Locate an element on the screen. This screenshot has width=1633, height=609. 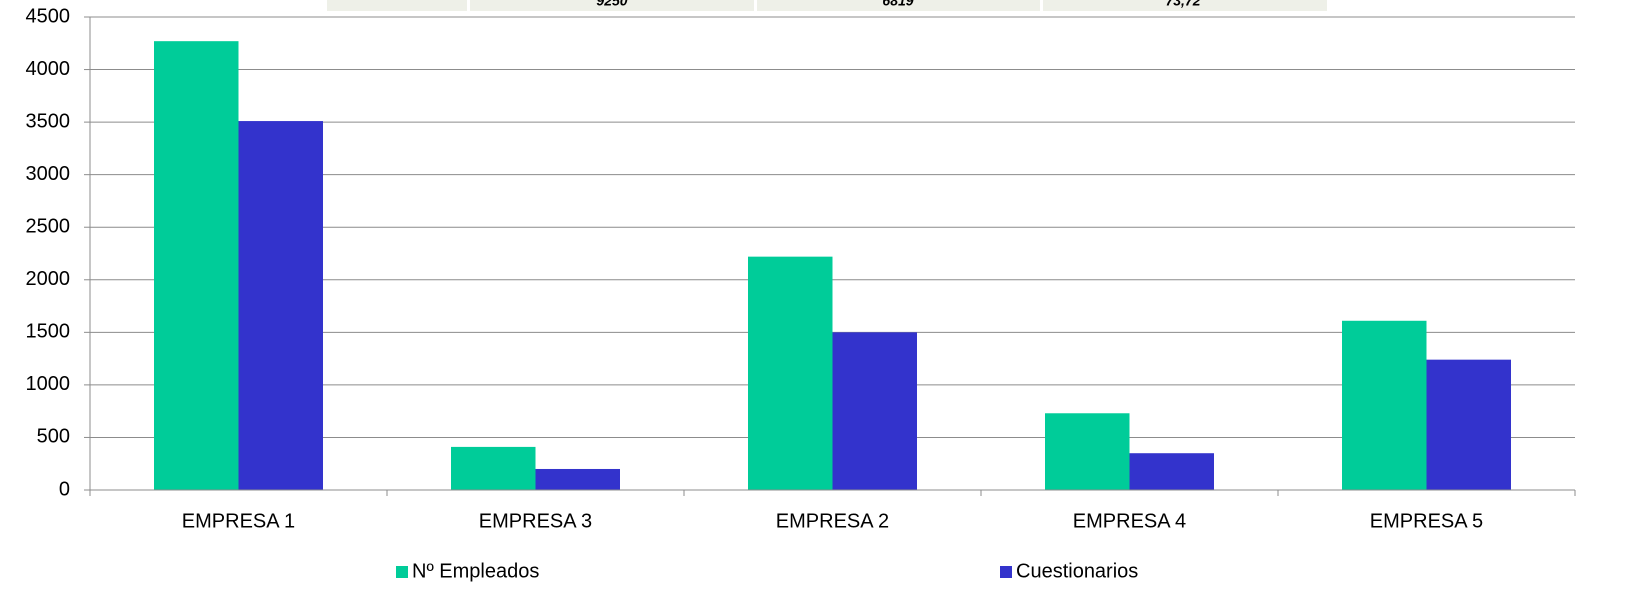
legend-label: Nº Empleados is located at coordinates (475, 571).